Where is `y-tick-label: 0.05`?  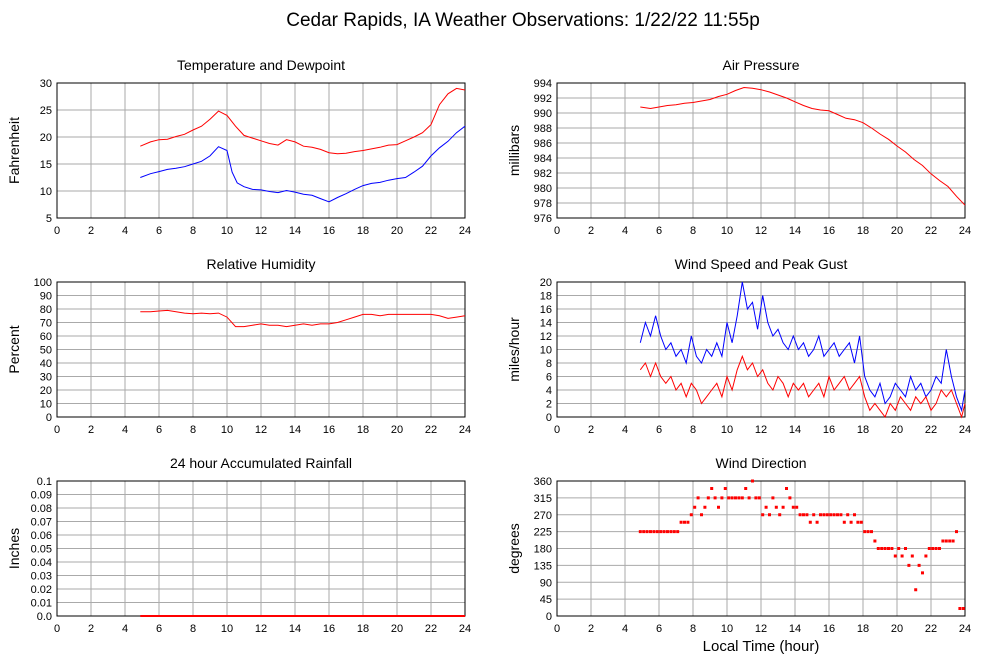
y-tick-label: 0.05 is located at coordinates (41, 550).